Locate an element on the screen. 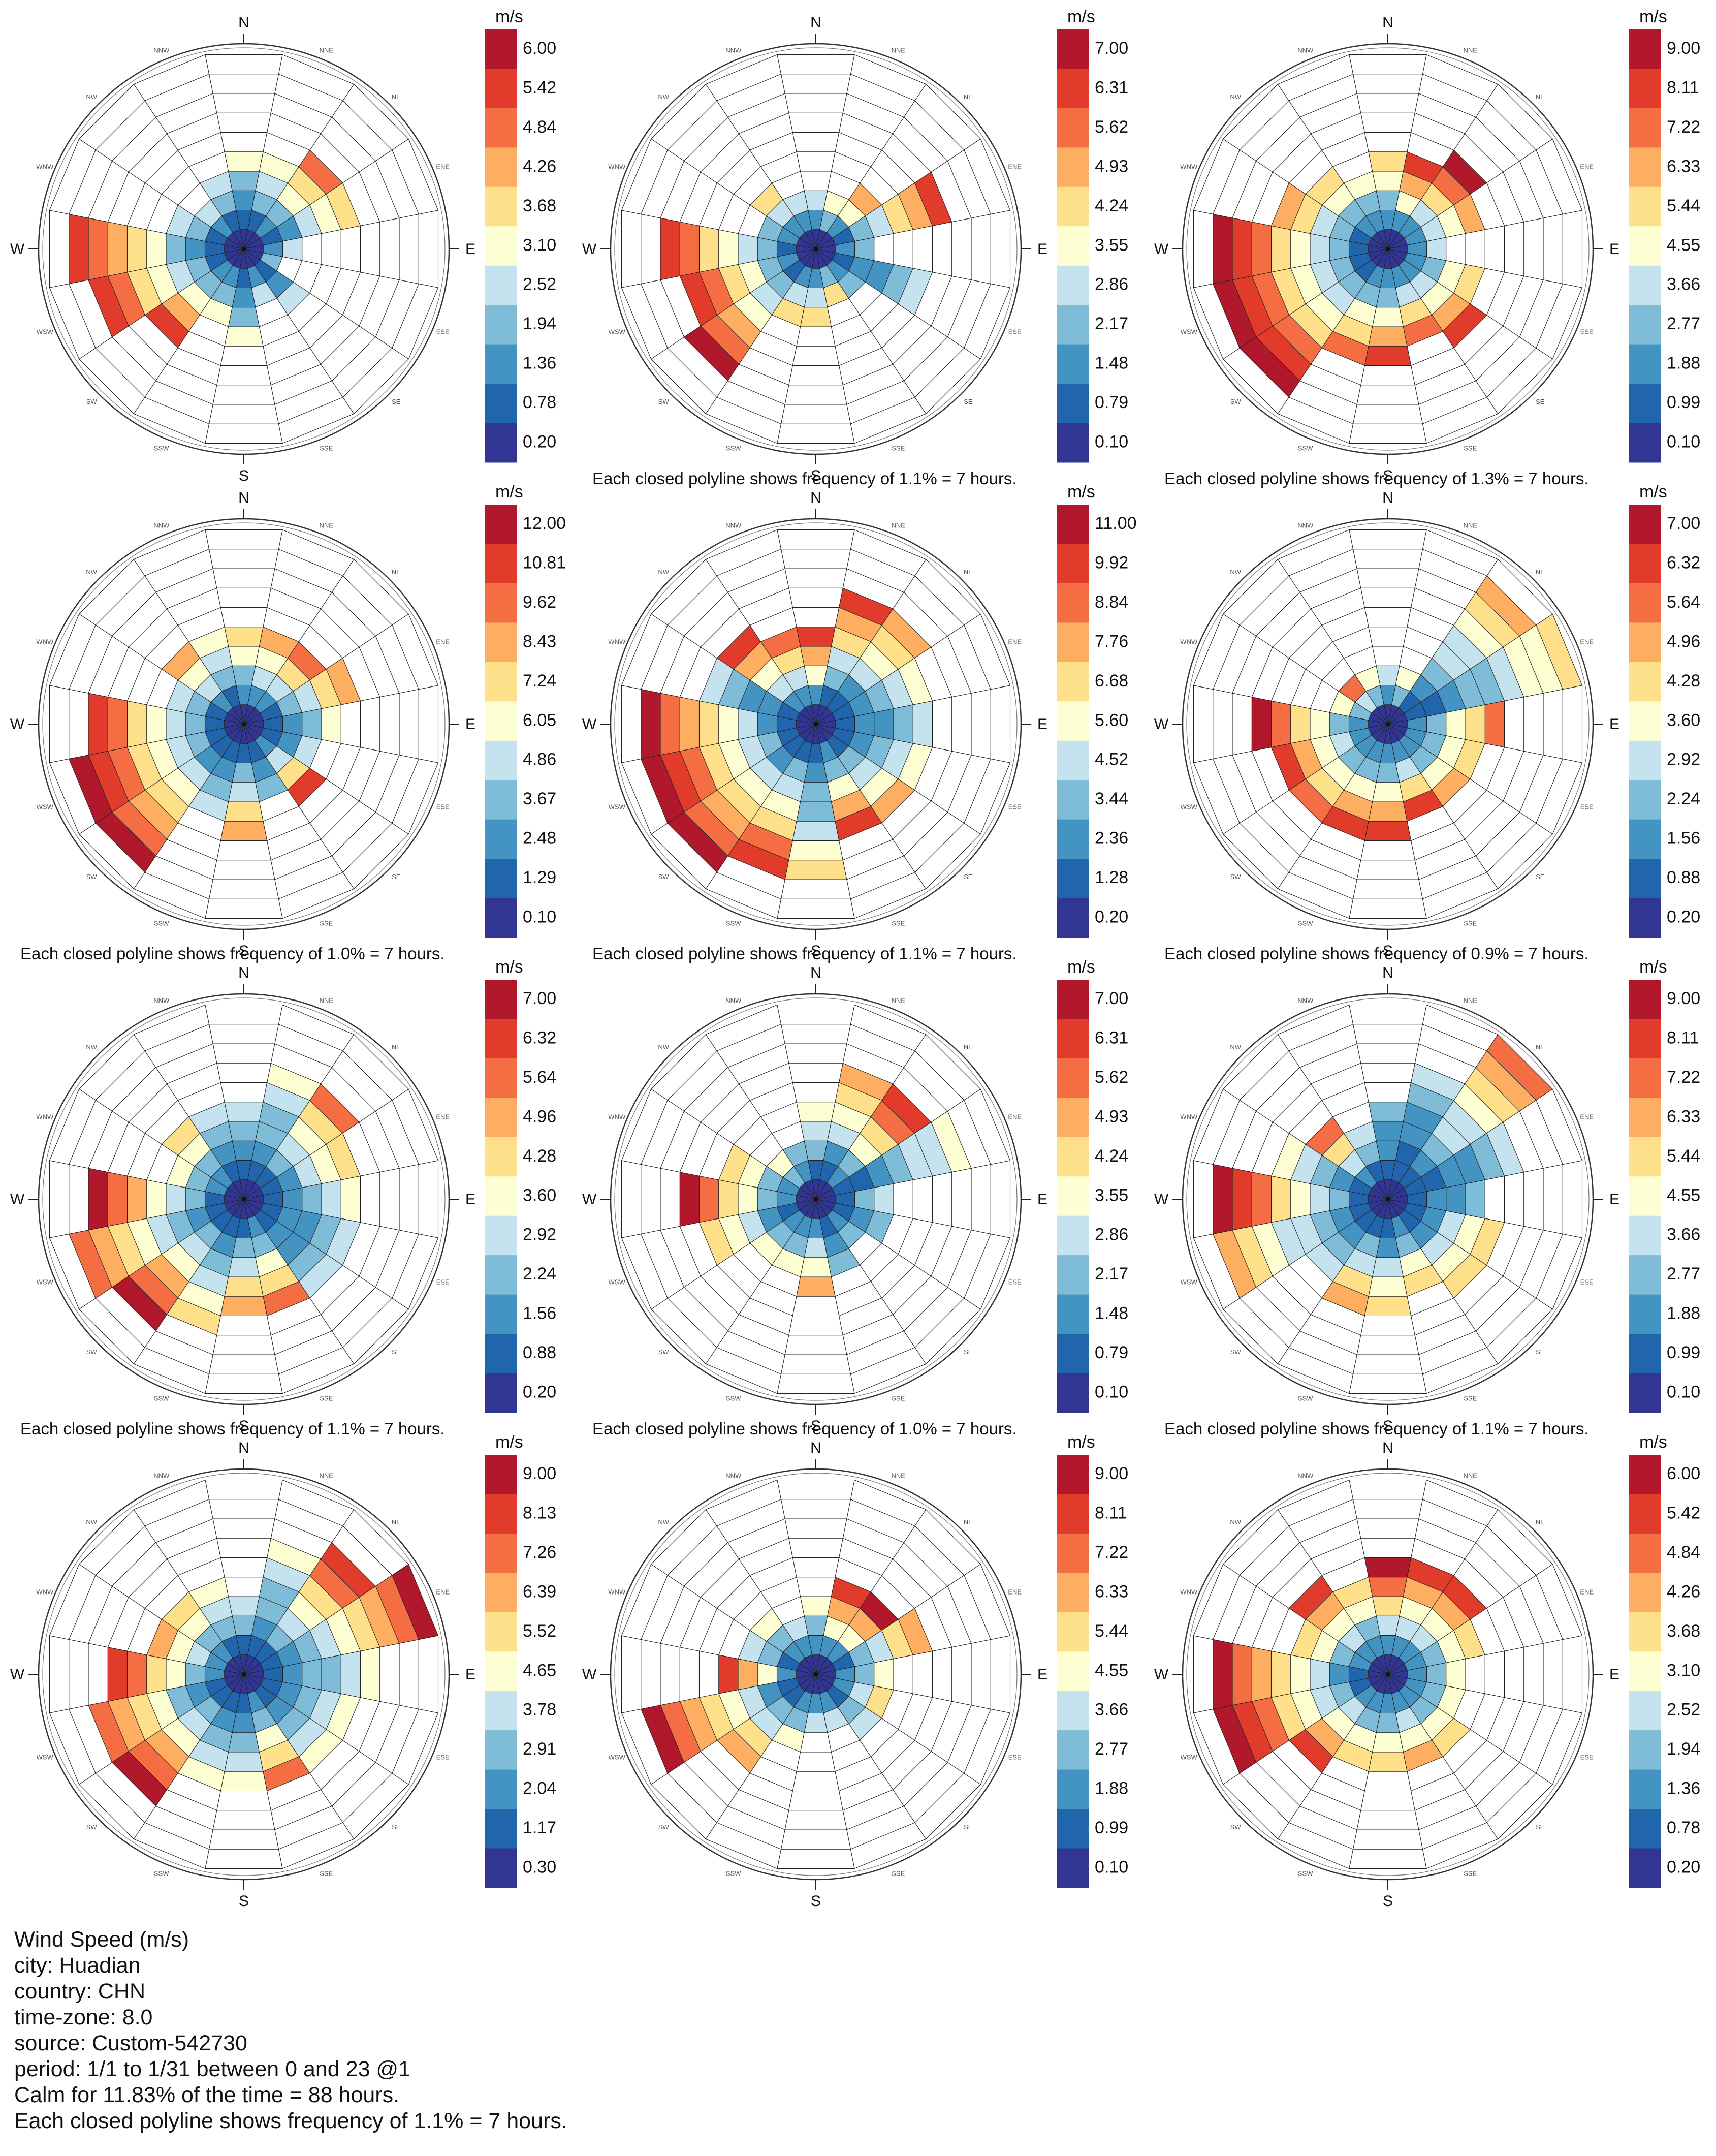 This screenshot has height=2156, width=1716. frequency-polyline is located at coordinates (816, 1199).